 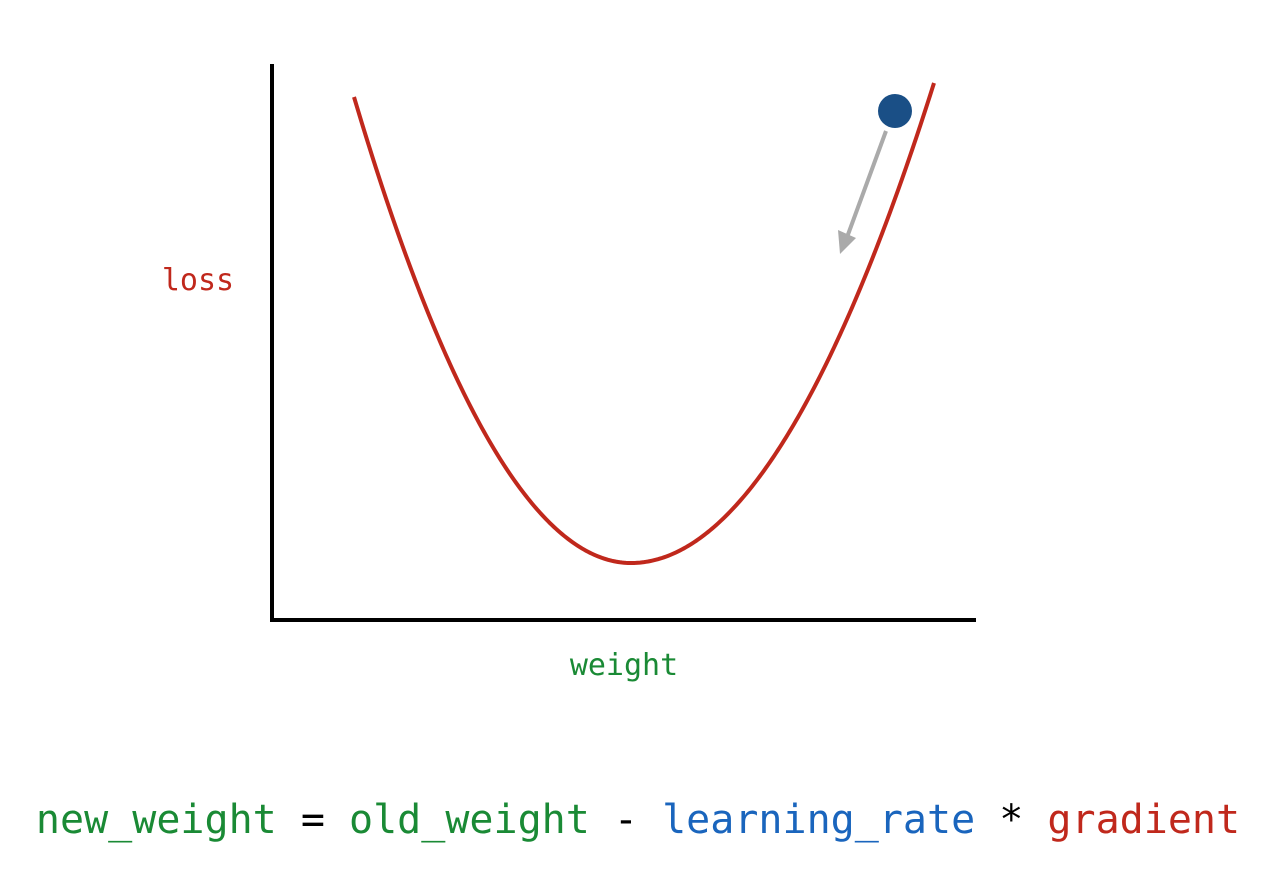 What do you see at coordinates (312, 820) in the screenshot?
I see `equals-sign: =` at bounding box center [312, 820].